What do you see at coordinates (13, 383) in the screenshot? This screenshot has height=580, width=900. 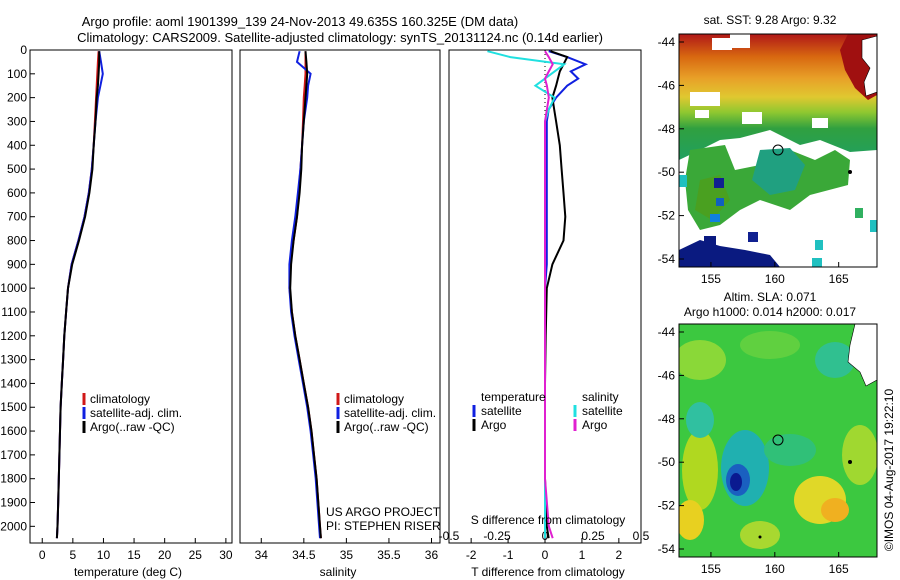 I see `depth-tick-label: 1400` at bounding box center [13, 383].